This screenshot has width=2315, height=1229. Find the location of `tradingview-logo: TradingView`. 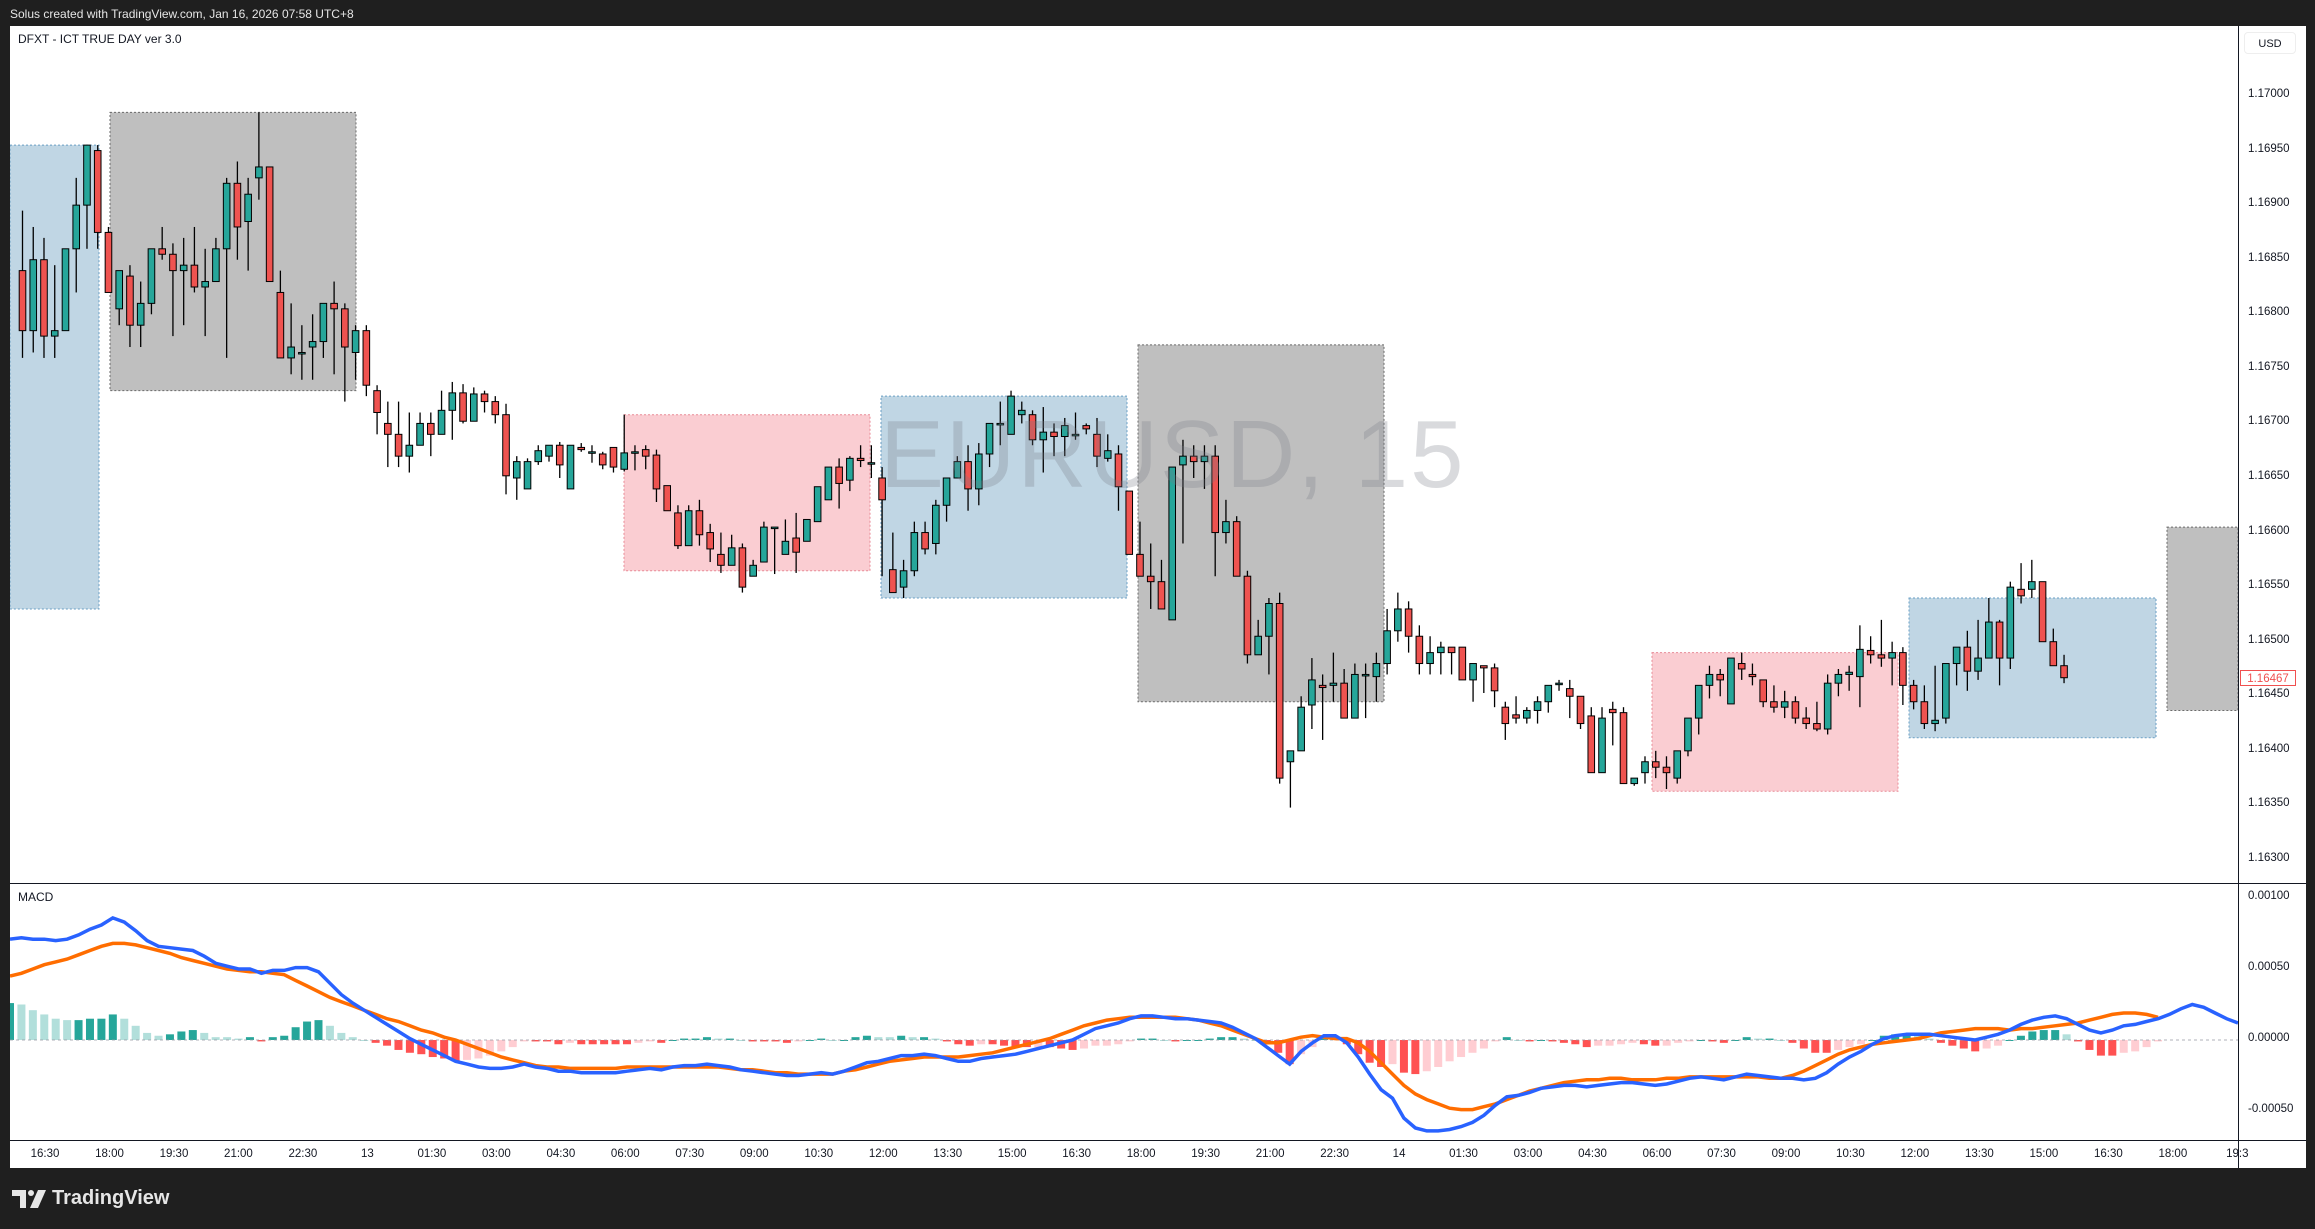

tradingview-logo: TradingView is located at coordinates (90, 1198).